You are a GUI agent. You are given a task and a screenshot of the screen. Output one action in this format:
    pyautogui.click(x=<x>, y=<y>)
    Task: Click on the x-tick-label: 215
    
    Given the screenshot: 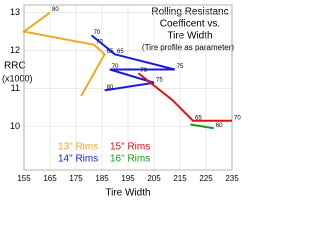 What is the action you would take?
    pyautogui.click(x=180, y=178)
    